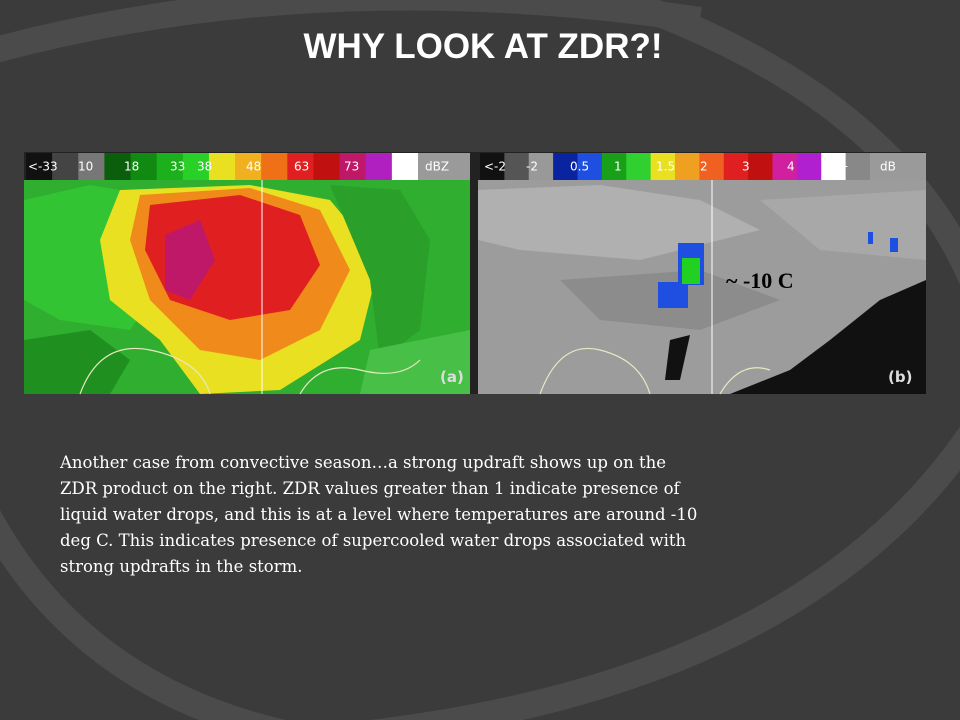  Describe the element at coordinates (791, 167) in the screenshot. I see `colorbar-label: 4` at that location.